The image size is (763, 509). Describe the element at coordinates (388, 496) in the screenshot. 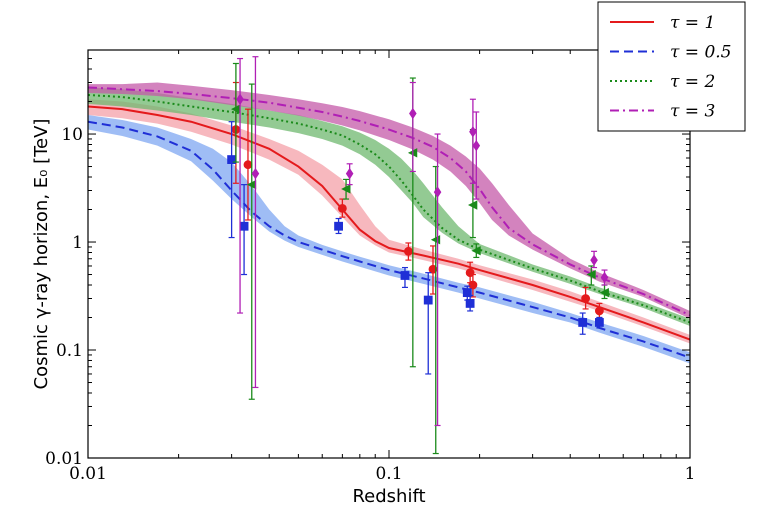

I see `x-axis-title: Redshift` at that location.